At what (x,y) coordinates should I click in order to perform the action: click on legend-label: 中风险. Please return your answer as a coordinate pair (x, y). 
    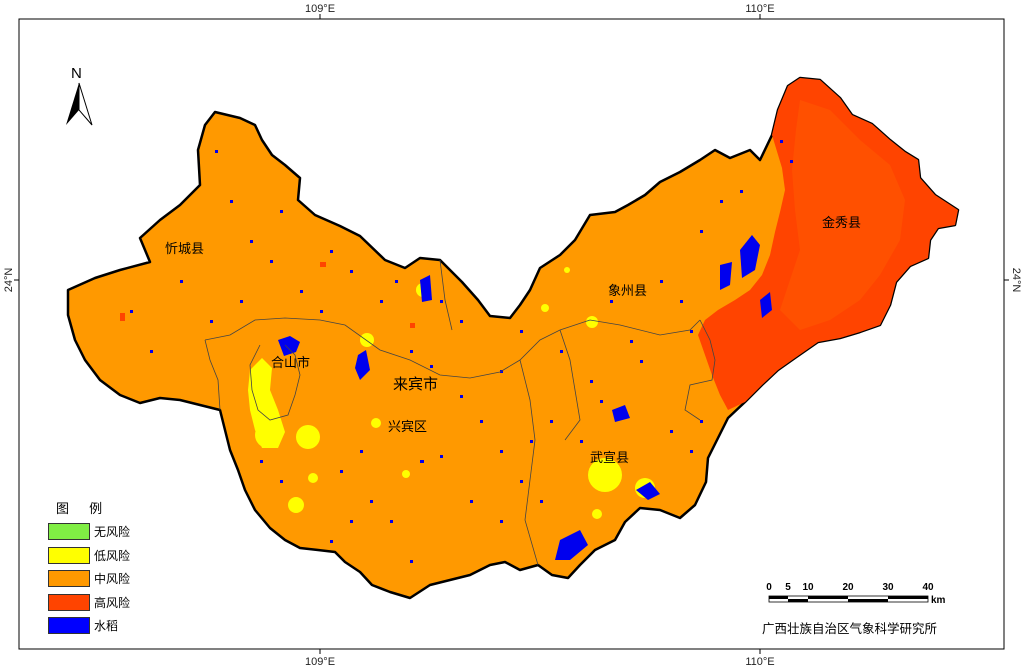
    Looking at the image, I should click on (112, 579).